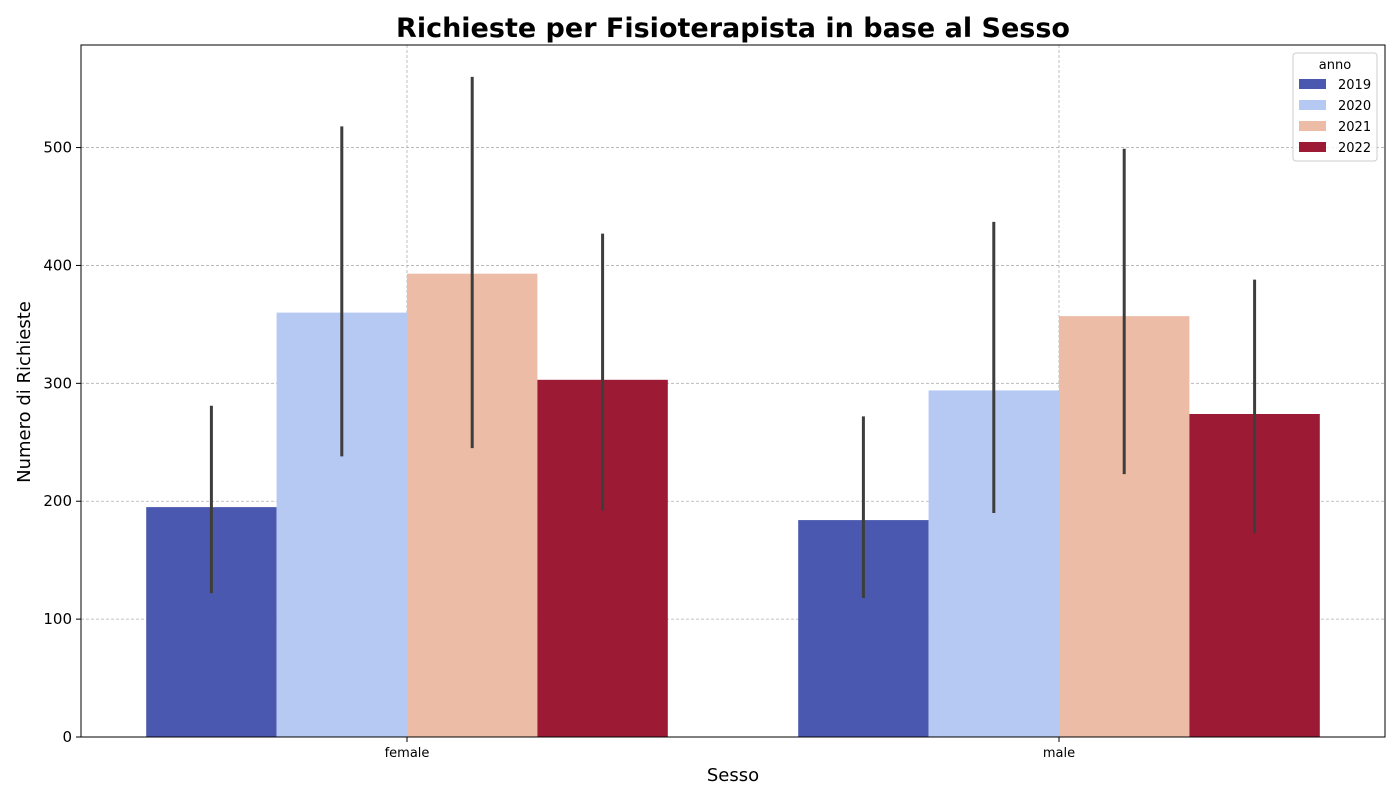  Describe the element at coordinates (57, 148) in the screenshot. I see `y-tick-label: 500` at that location.